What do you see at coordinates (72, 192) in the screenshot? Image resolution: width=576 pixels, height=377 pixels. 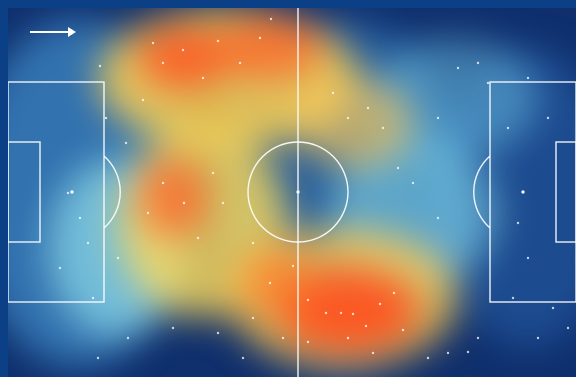 I see `left-penalty-spot` at bounding box center [72, 192].